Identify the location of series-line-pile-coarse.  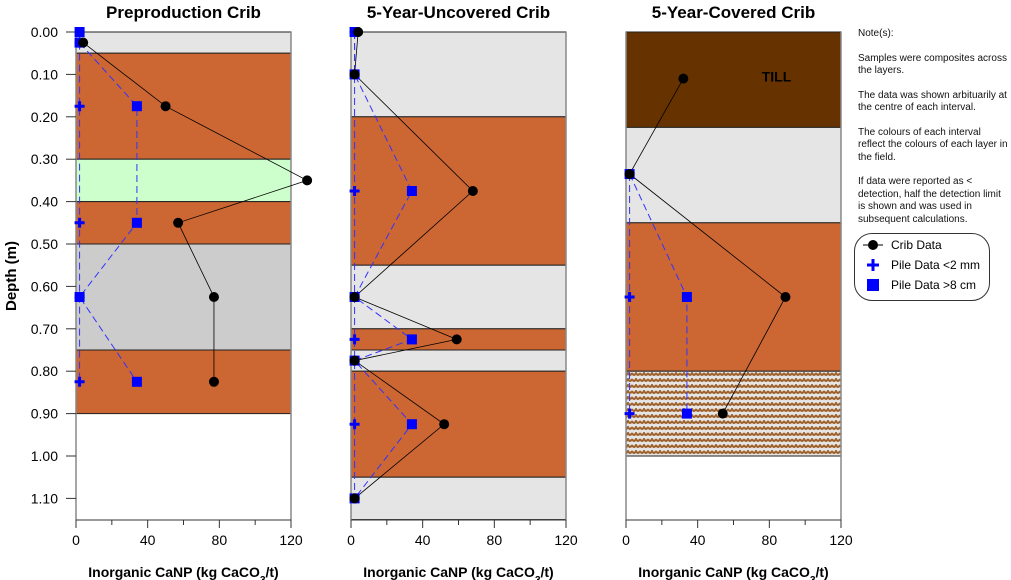
(108, 207).